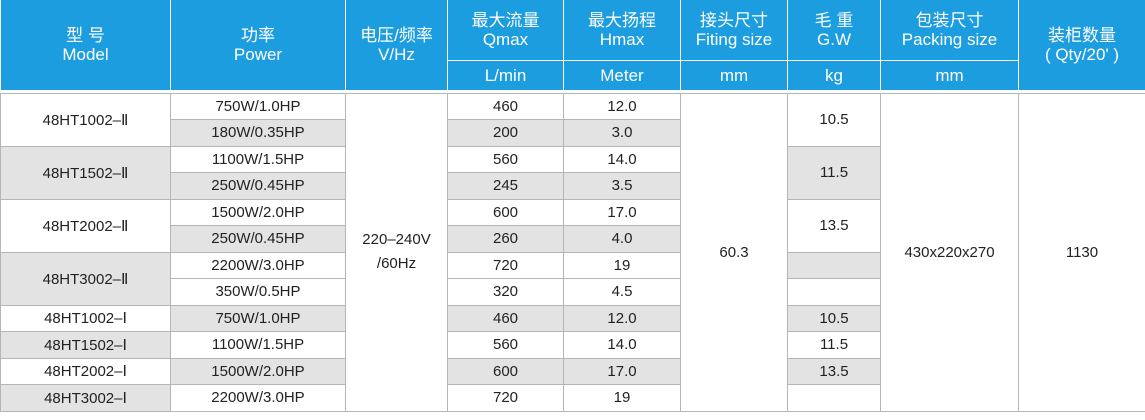 This screenshot has height=420, width=1145. I want to click on model-cell: 48HT1502–Ⅰ, so click(85, 345).